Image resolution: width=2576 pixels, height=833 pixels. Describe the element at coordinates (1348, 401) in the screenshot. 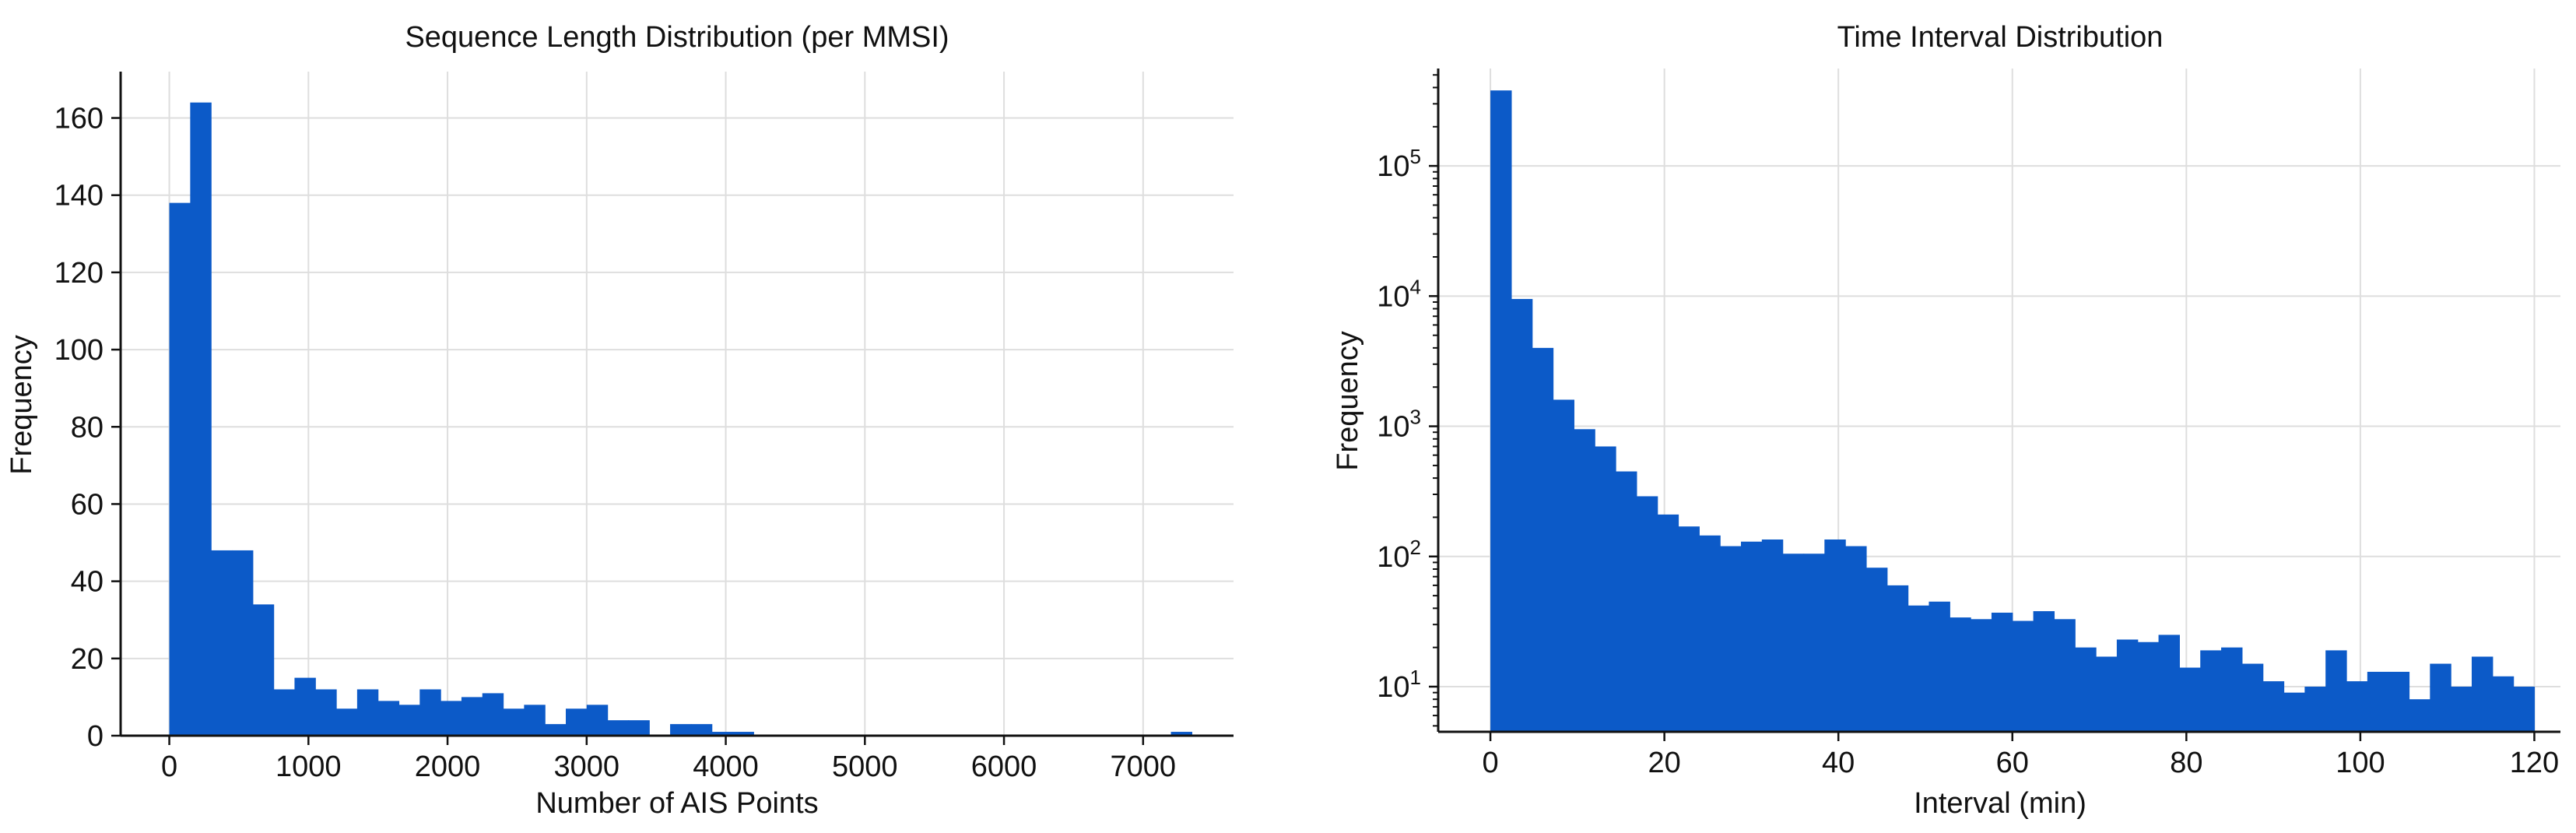

I see `y-axis-label: Frequency` at that location.